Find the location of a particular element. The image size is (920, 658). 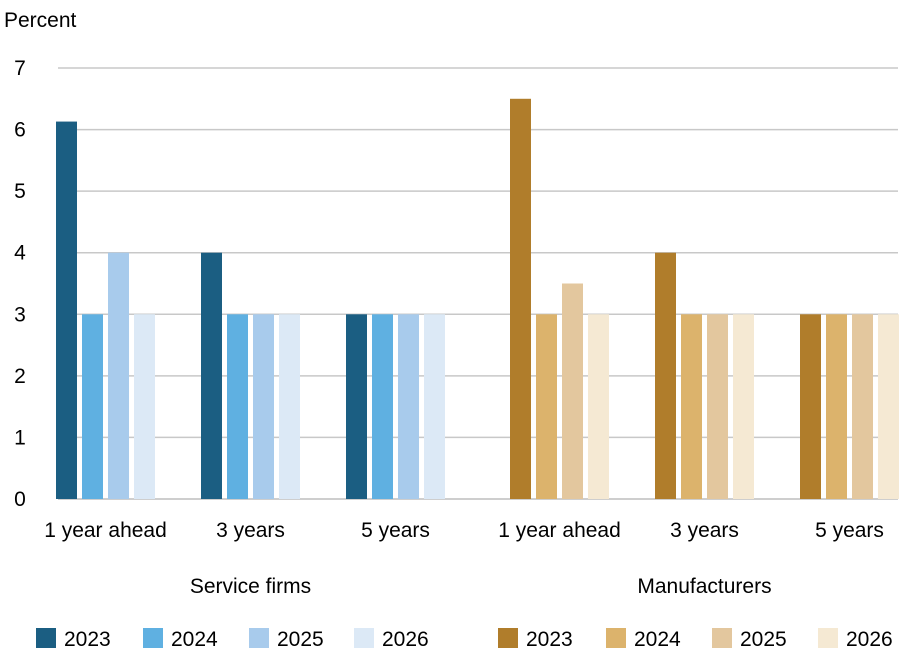

legend: 2023 2024 2025 2026 2023 2024 2025 2026 is located at coordinates (464, 639).